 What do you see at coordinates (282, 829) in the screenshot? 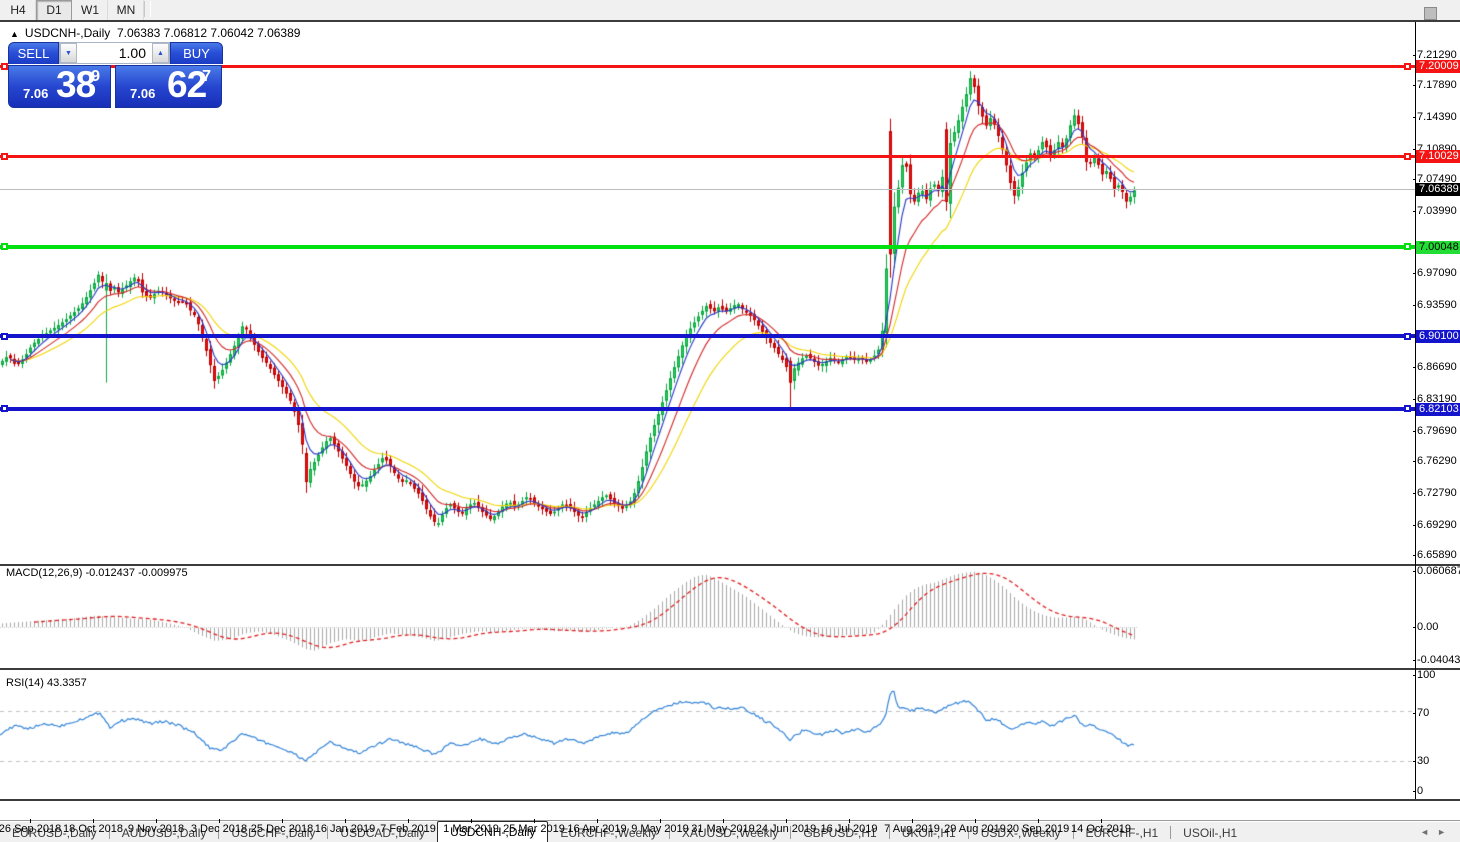
I see `date-label: 25 Dec 2018` at bounding box center [282, 829].